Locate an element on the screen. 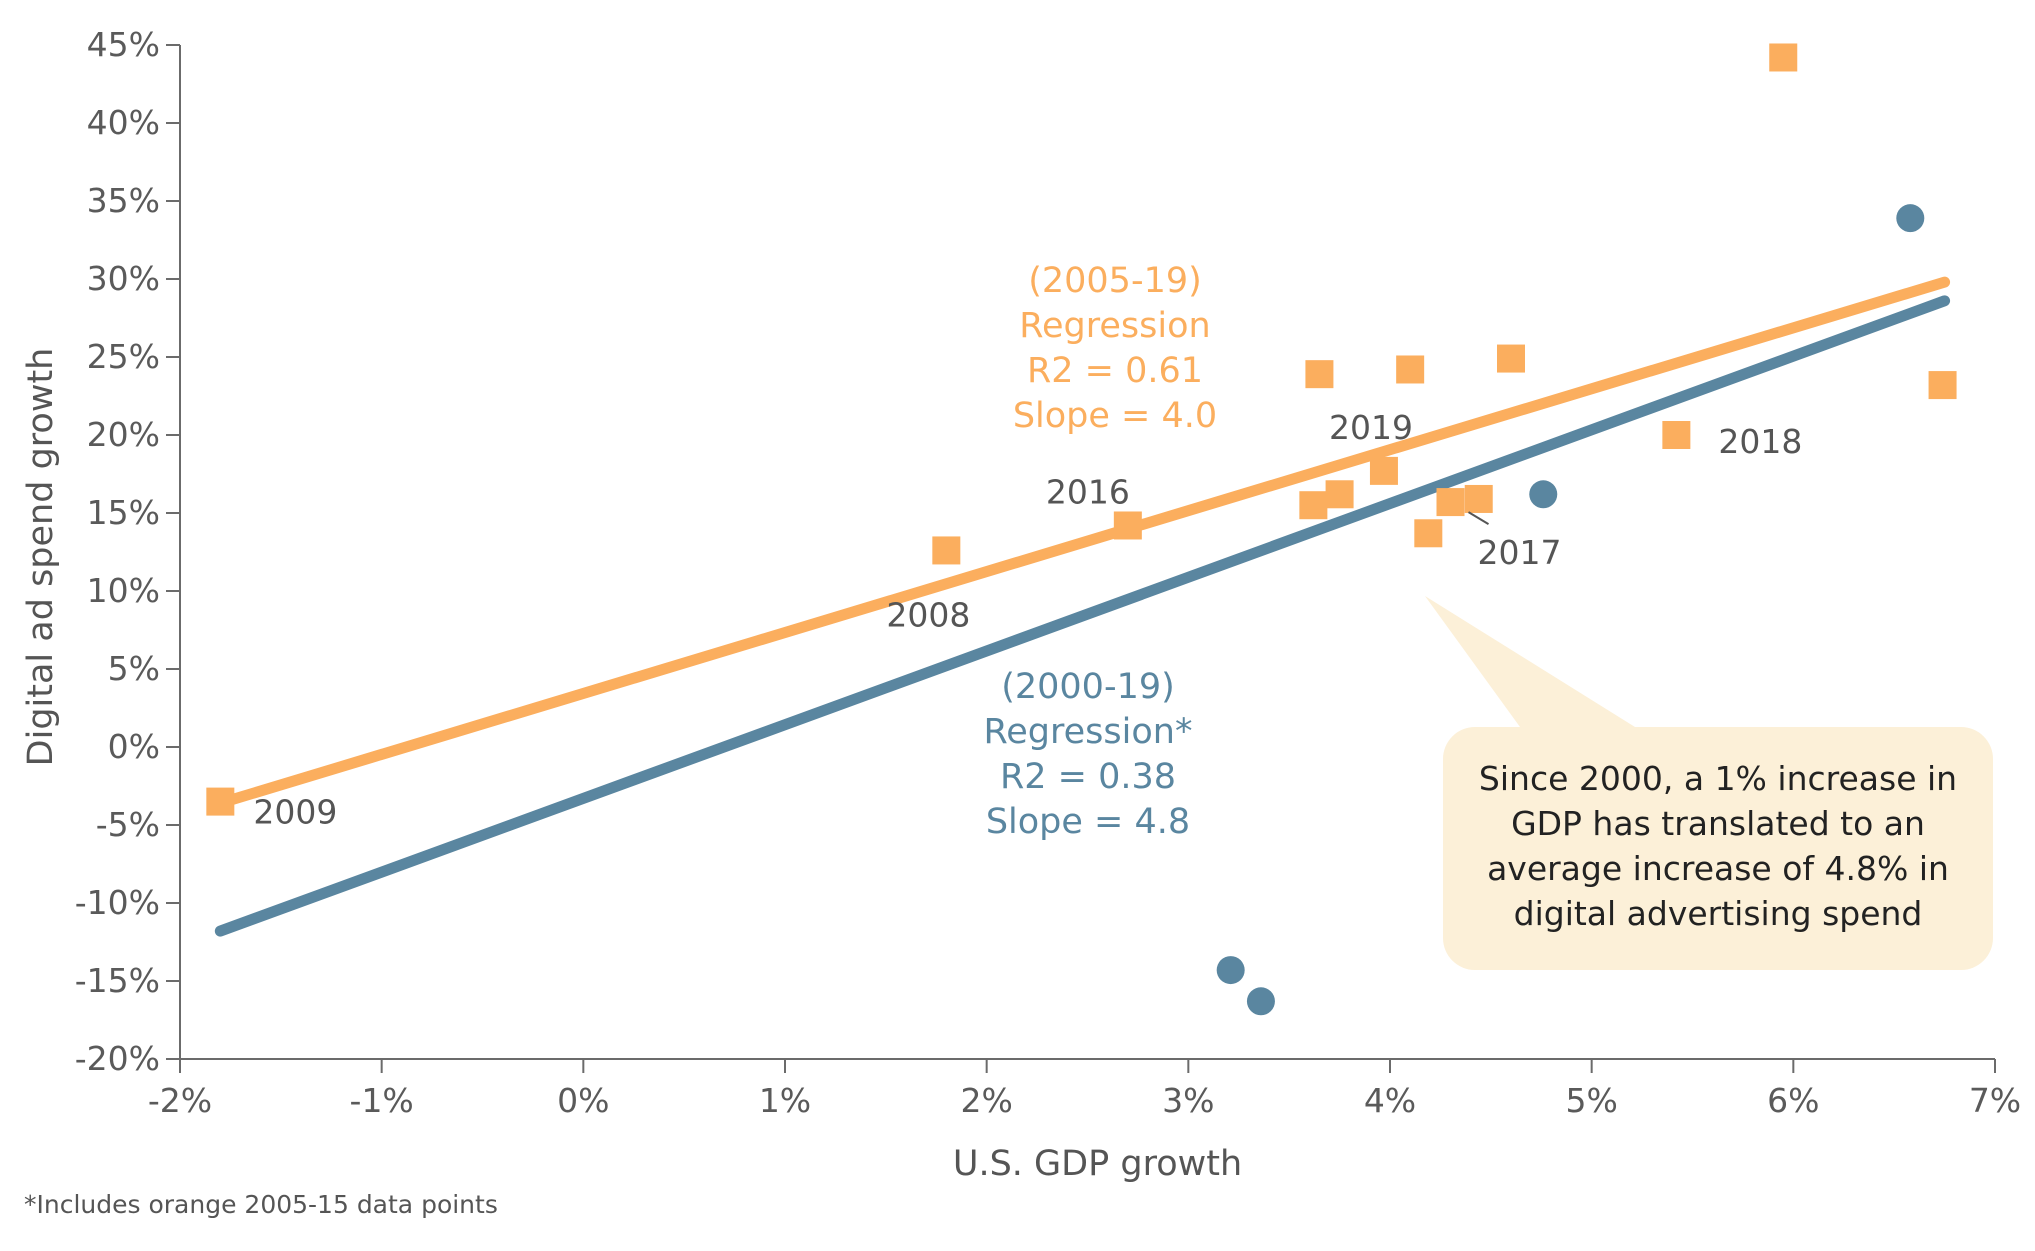 This screenshot has height=1251, width=2035. regression-label-2000-19: Slope = 4.8 is located at coordinates (1088, 822).